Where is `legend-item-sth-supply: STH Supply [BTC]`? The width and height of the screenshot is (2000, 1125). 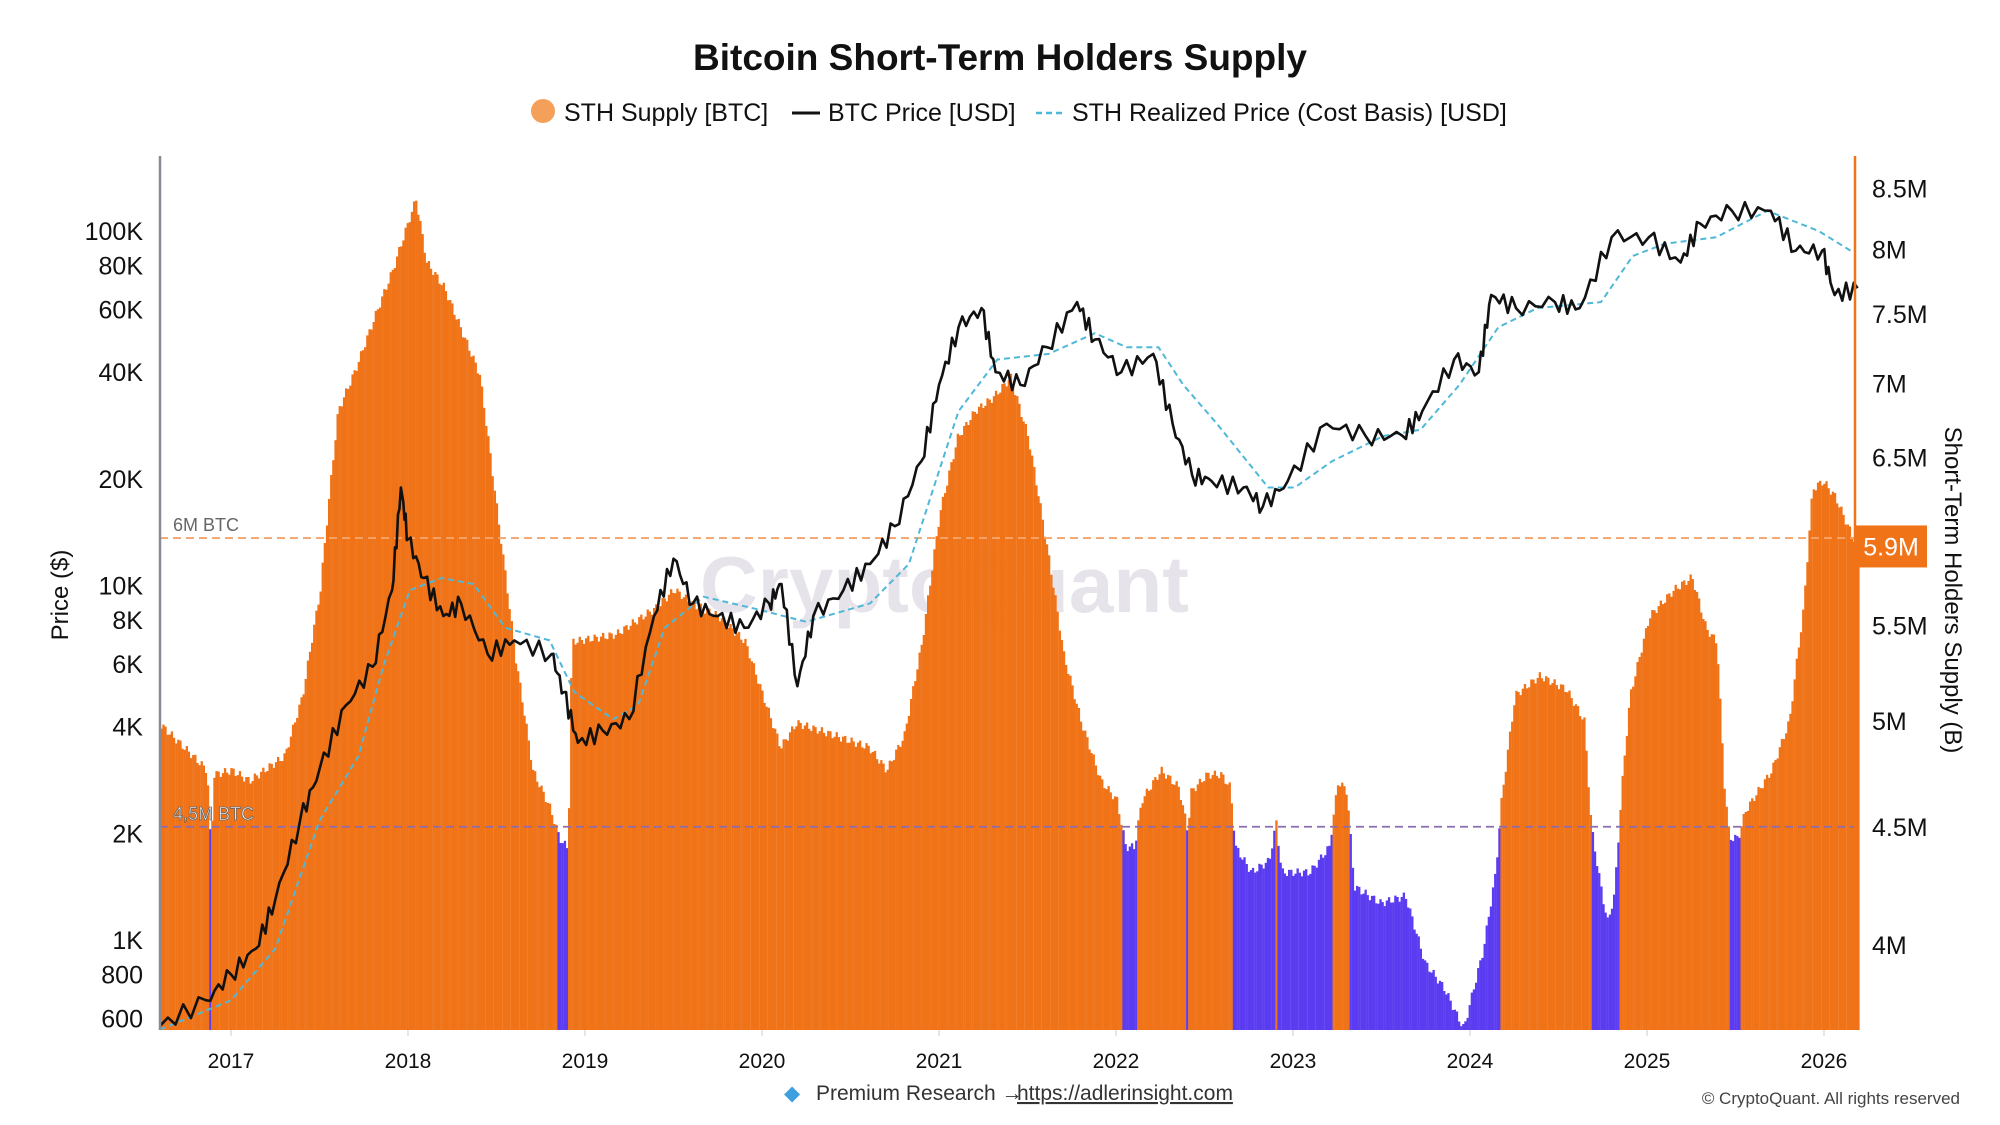
legend-item-sth-supply: STH Supply [BTC] is located at coordinates (649, 113).